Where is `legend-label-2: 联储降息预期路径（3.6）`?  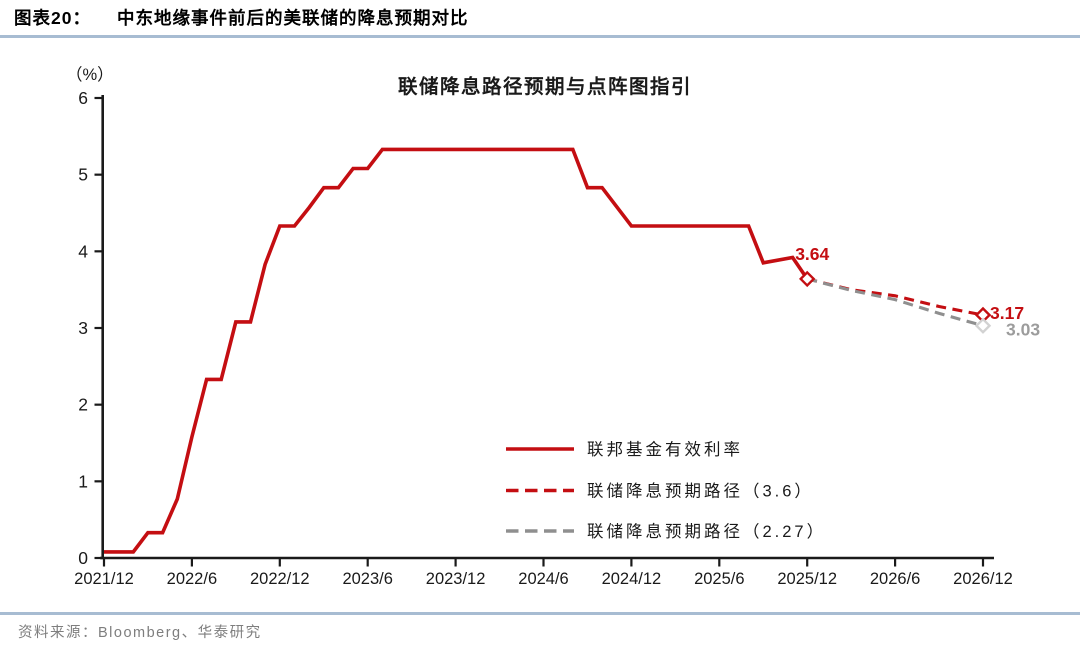 legend-label-2: 联储降息预期路径（3.6） is located at coordinates (700, 491).